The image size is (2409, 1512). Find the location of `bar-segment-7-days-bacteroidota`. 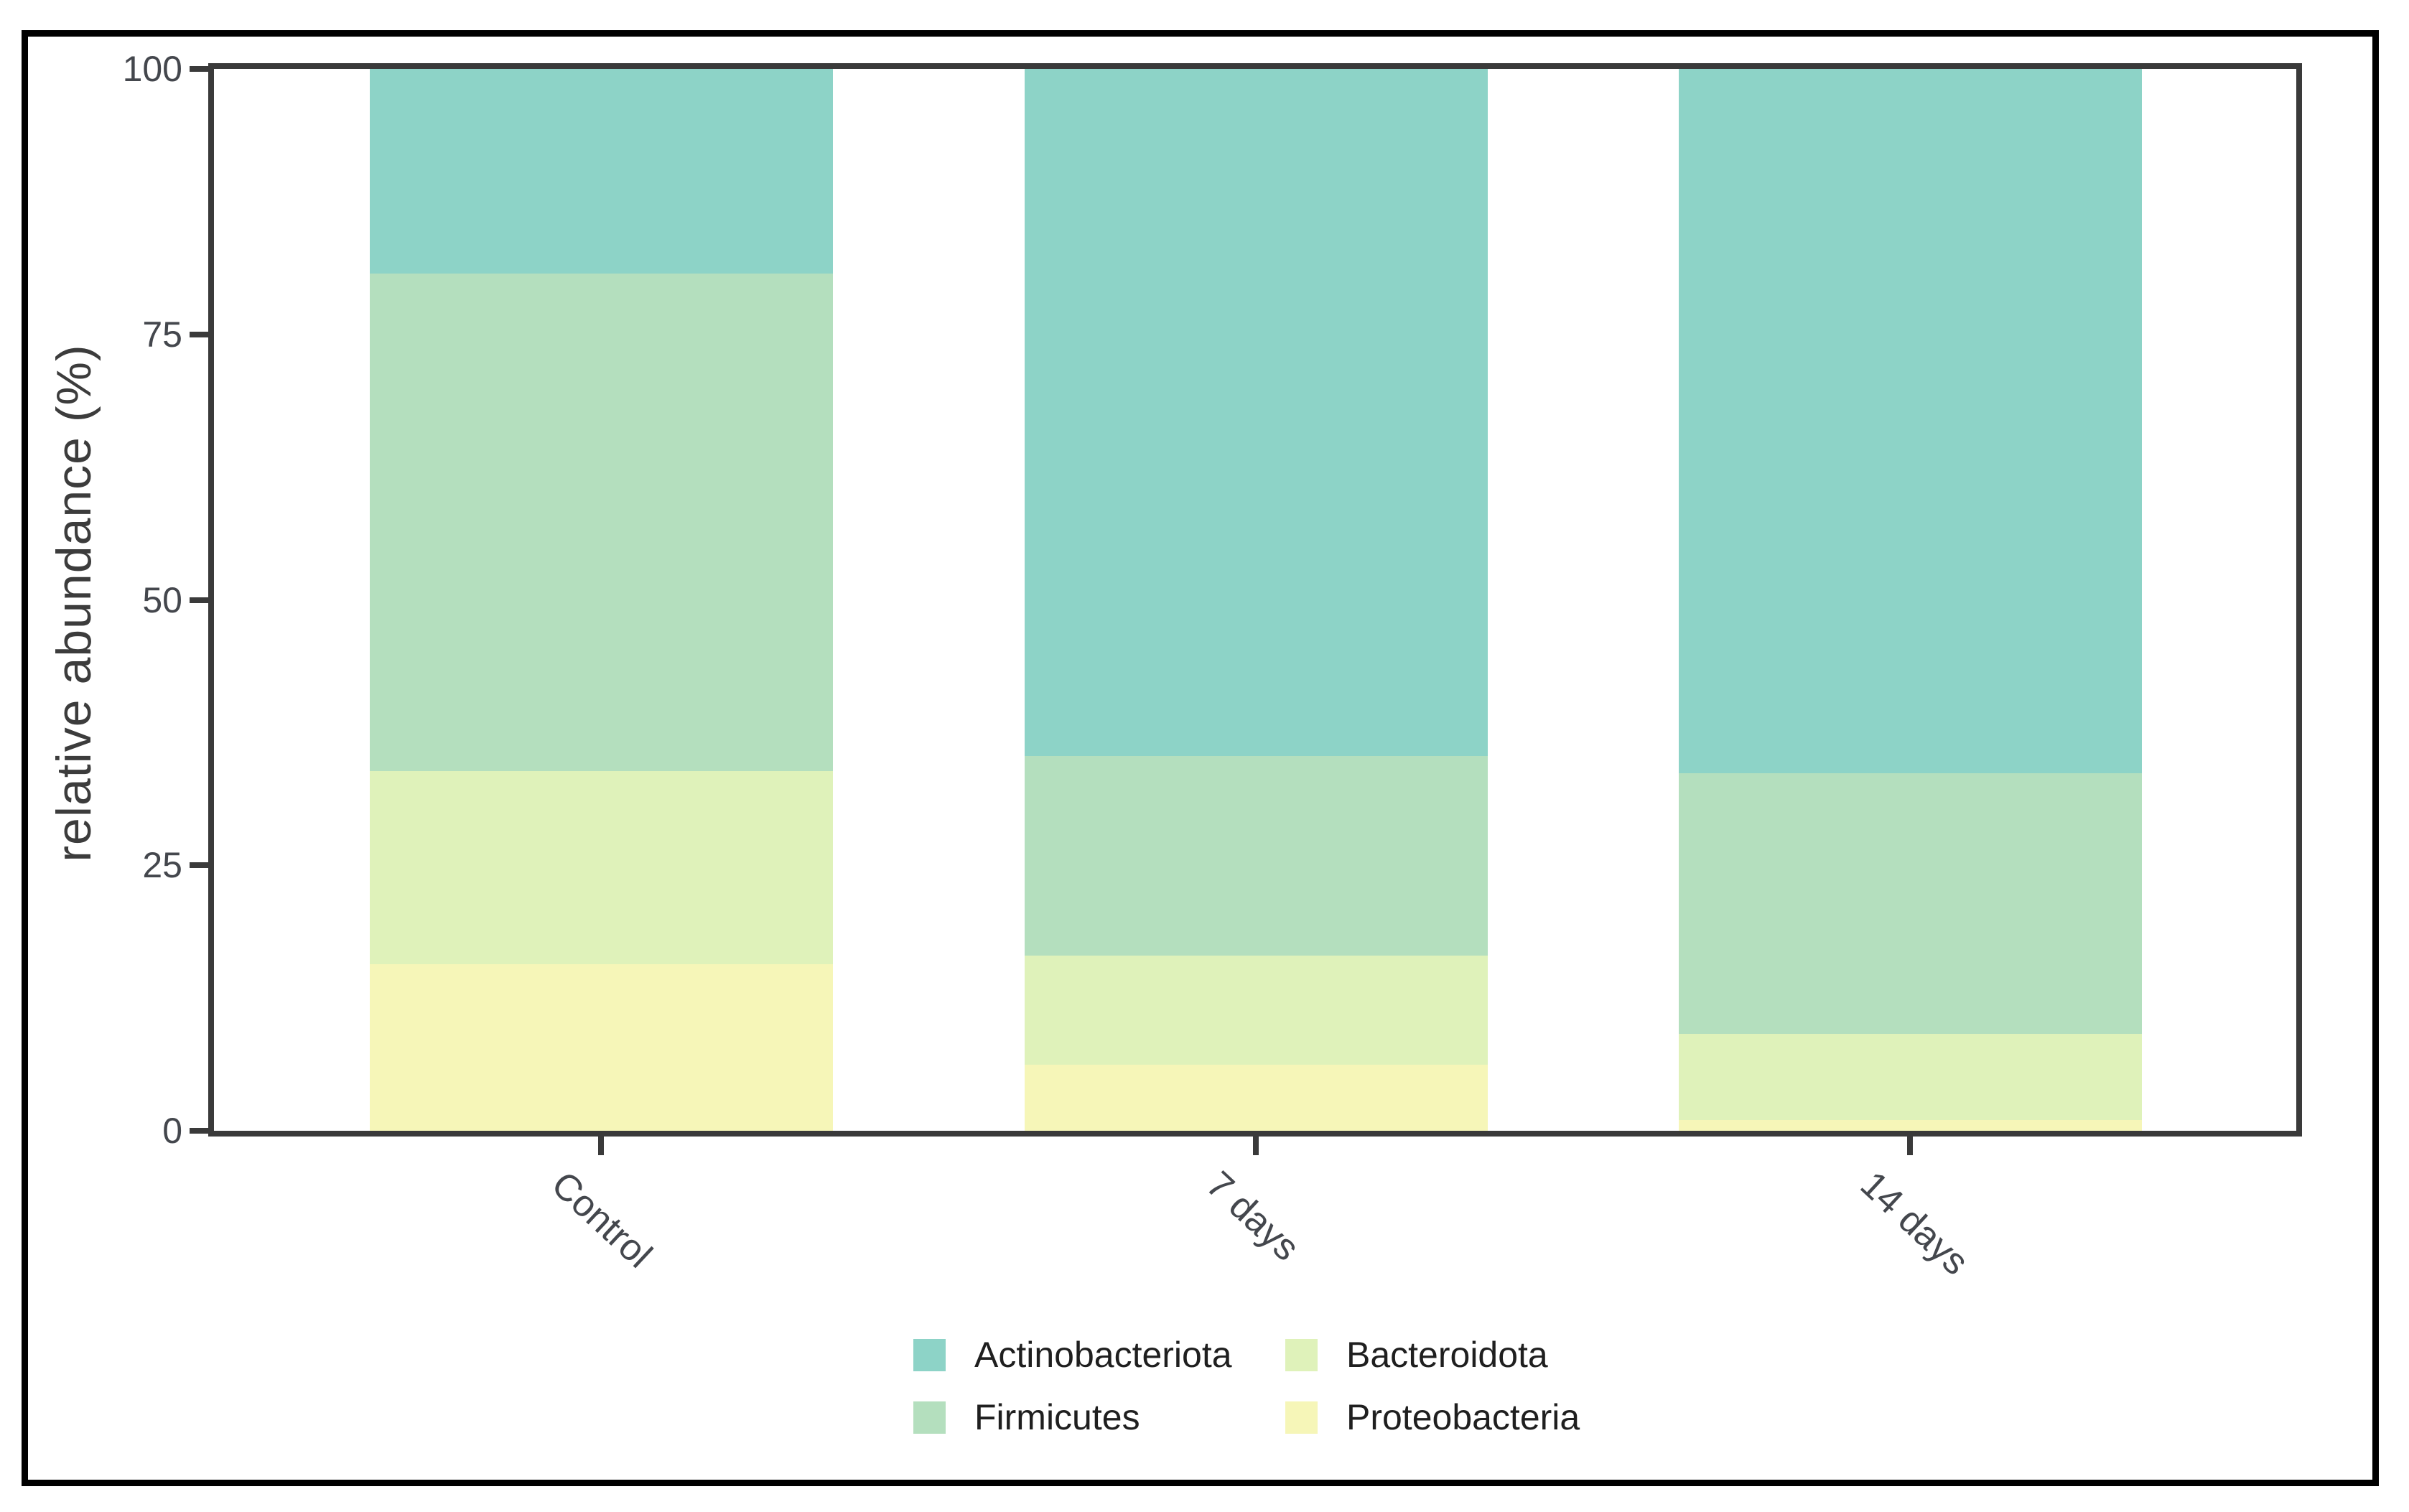

bar-segment-7-days-bacteroidota is located at coordinates (1256, 1010).